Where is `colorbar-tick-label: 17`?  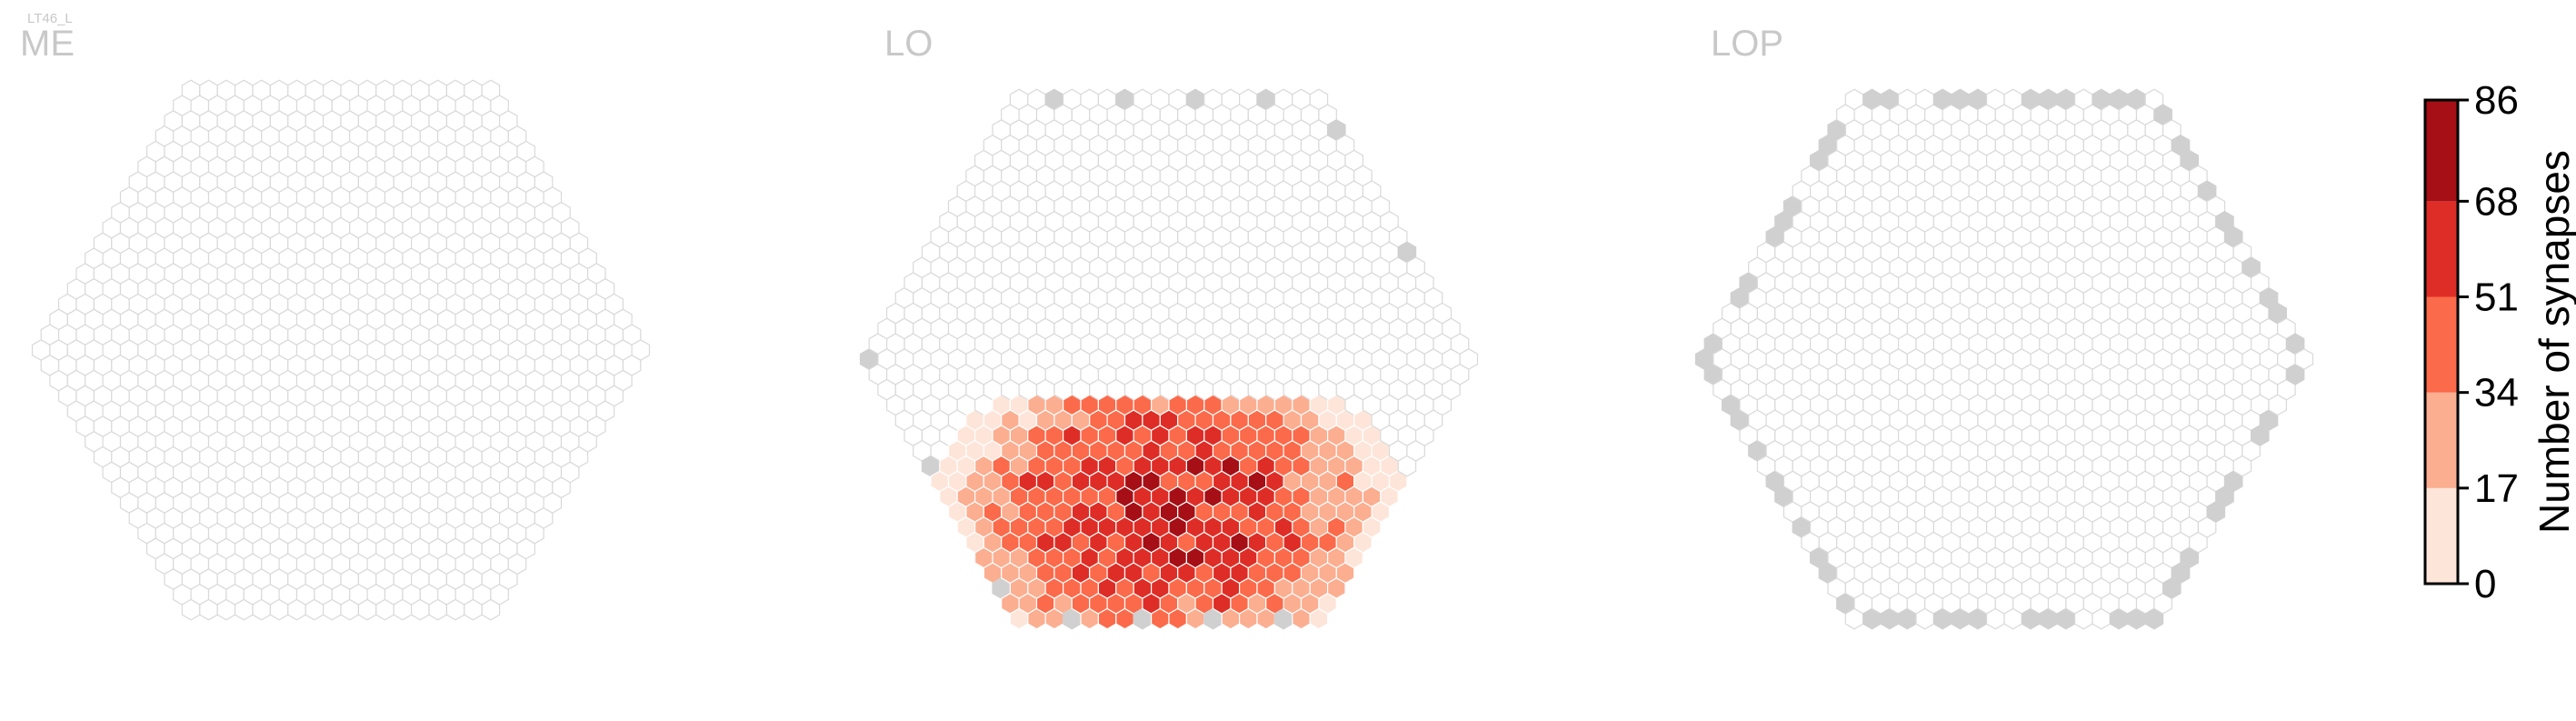 colorbar-tick-label: 17 is located at coordinates (2496, 488).